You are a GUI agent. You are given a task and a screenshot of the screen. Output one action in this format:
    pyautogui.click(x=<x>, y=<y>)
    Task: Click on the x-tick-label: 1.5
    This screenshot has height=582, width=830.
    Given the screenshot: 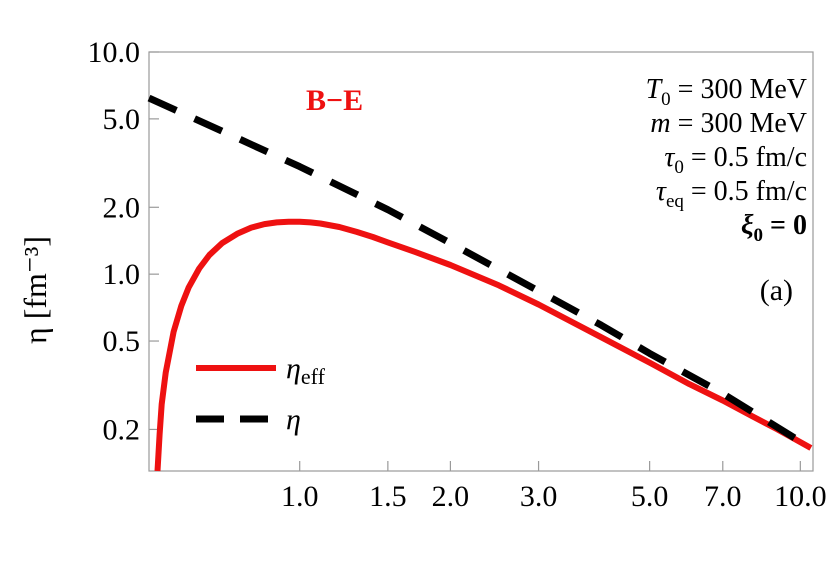 What is the action you would take?
    pyautogui.click(x=388, y=496)
    